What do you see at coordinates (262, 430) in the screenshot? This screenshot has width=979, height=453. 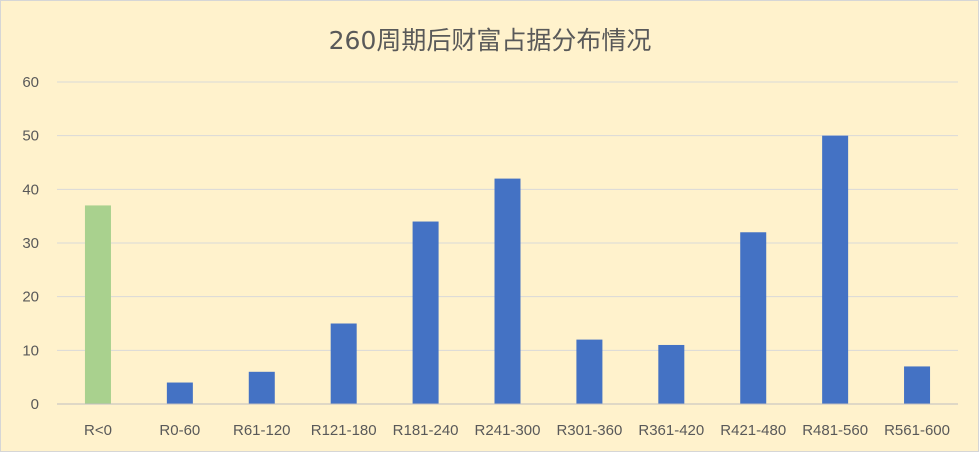 I see `x-tick-label: R61-120` at bounding box center [262, 430].